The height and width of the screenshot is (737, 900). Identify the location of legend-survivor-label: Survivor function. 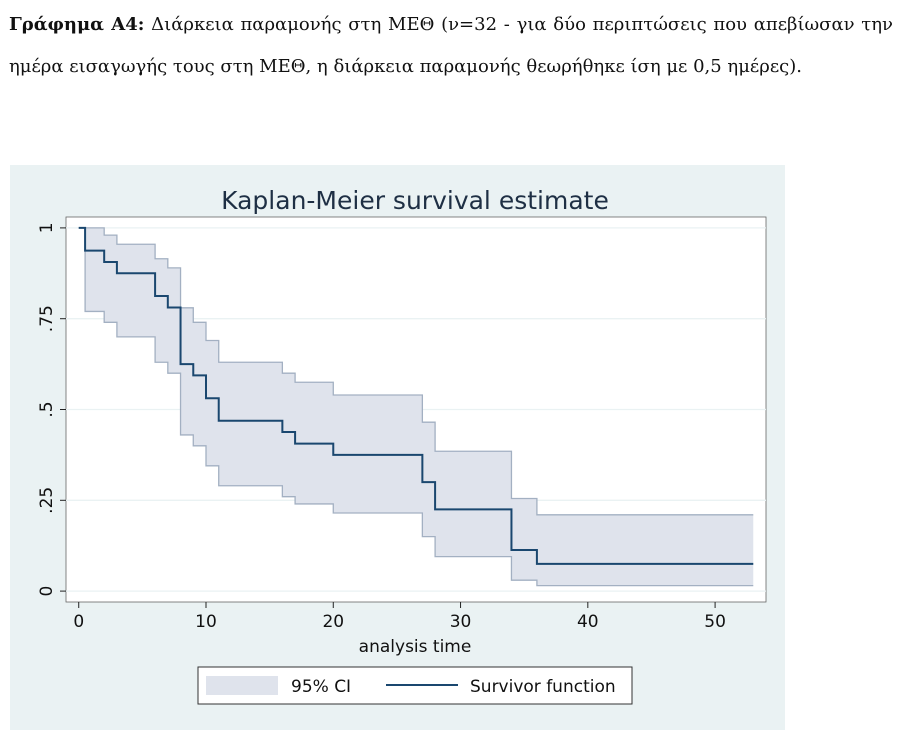
(543, 687).